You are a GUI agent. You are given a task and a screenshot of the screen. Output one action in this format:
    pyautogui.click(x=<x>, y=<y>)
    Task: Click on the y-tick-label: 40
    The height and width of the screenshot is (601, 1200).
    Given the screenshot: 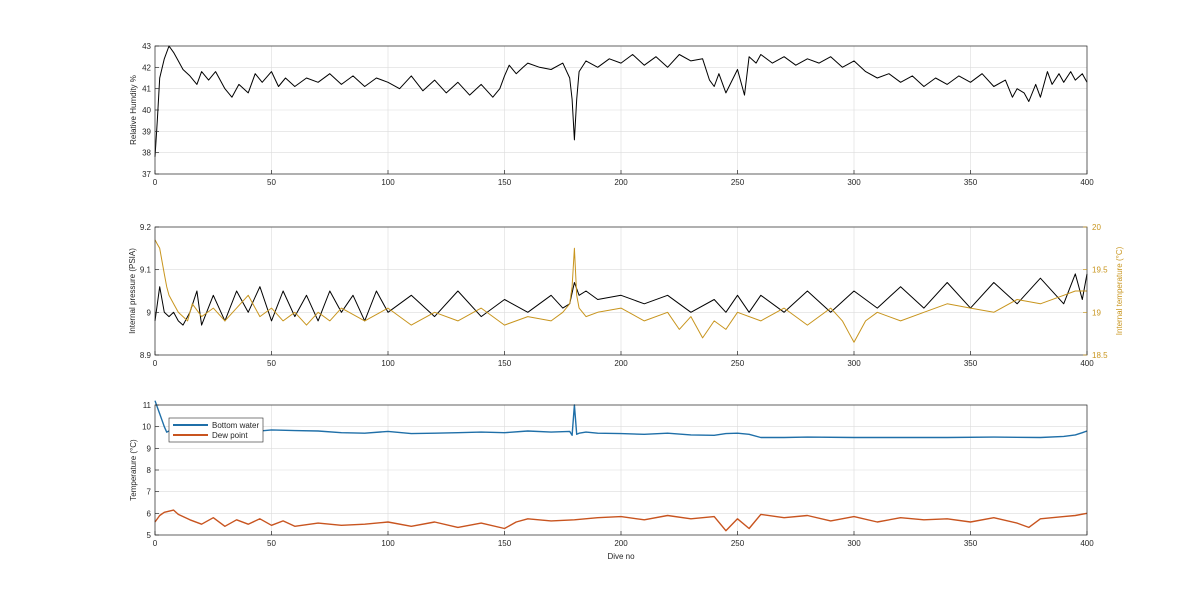 What is the action you would take?
    pyautogui.click(x=146, y=110)
    